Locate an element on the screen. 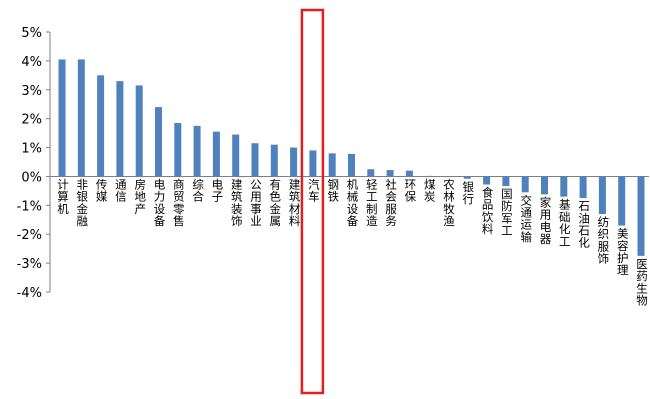 This screenshot has height=399, width=650. category-label: 煤炭 is located at coordinates (430, 190).